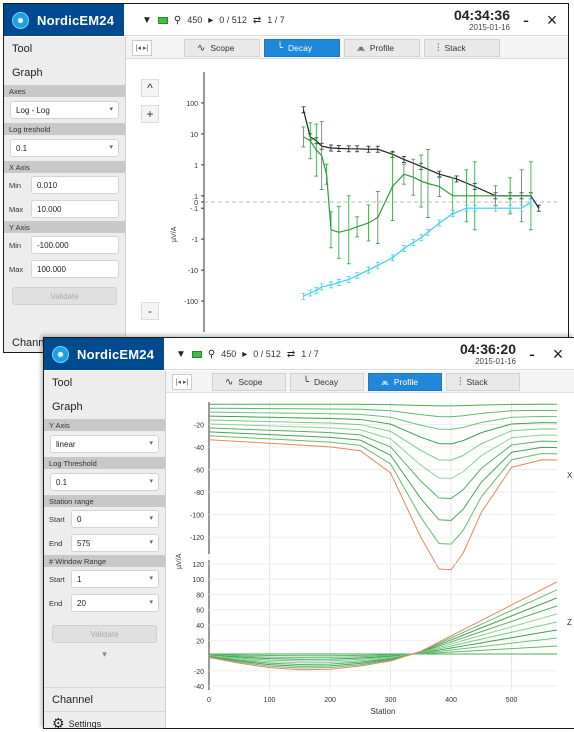 The image size is (574, 732). I want to click on y-max-label: Max, so click(16, 269).